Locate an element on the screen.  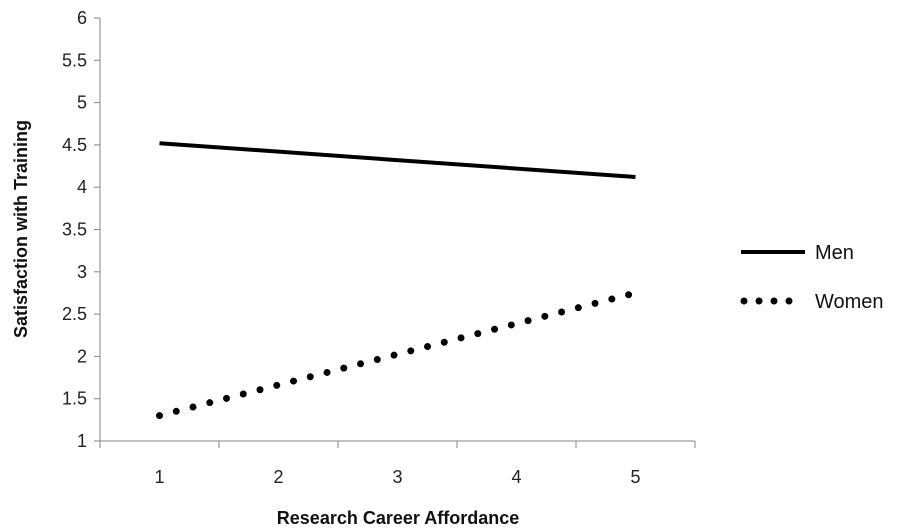
y-tick-label: 2.5 is located at coordinates (74, 314).